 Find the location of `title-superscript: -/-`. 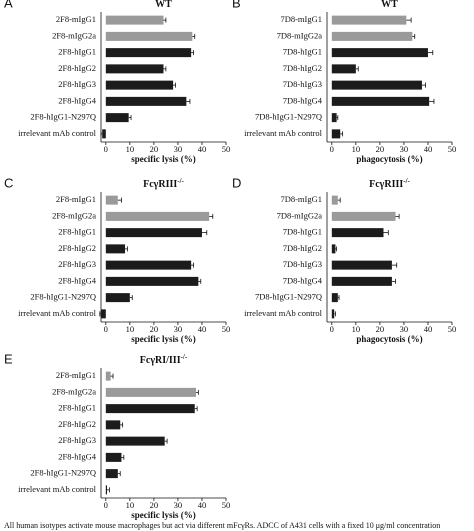

title-superscript: -/- is located at coordinates (406, 181).